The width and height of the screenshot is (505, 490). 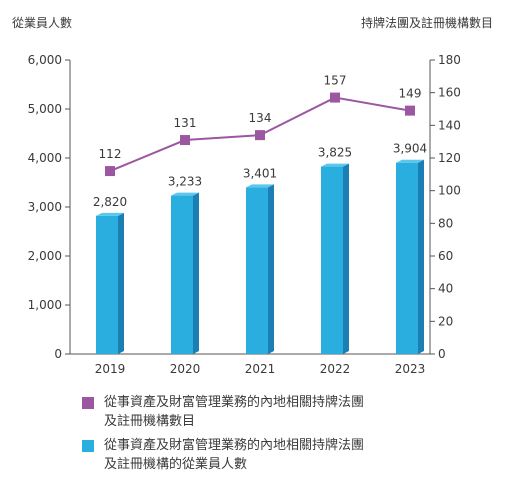 What do you see at coordinates (445, 289) in the screenshot?
I see `right-tick-label: 40` at bounding box center [445, 289].